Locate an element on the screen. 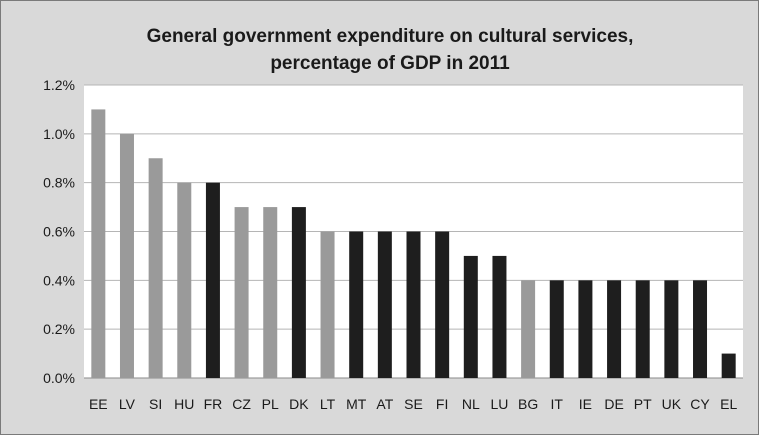 The height and width of the screenshot is (435, 759). bar-cy is located at coordinates (700, 329).